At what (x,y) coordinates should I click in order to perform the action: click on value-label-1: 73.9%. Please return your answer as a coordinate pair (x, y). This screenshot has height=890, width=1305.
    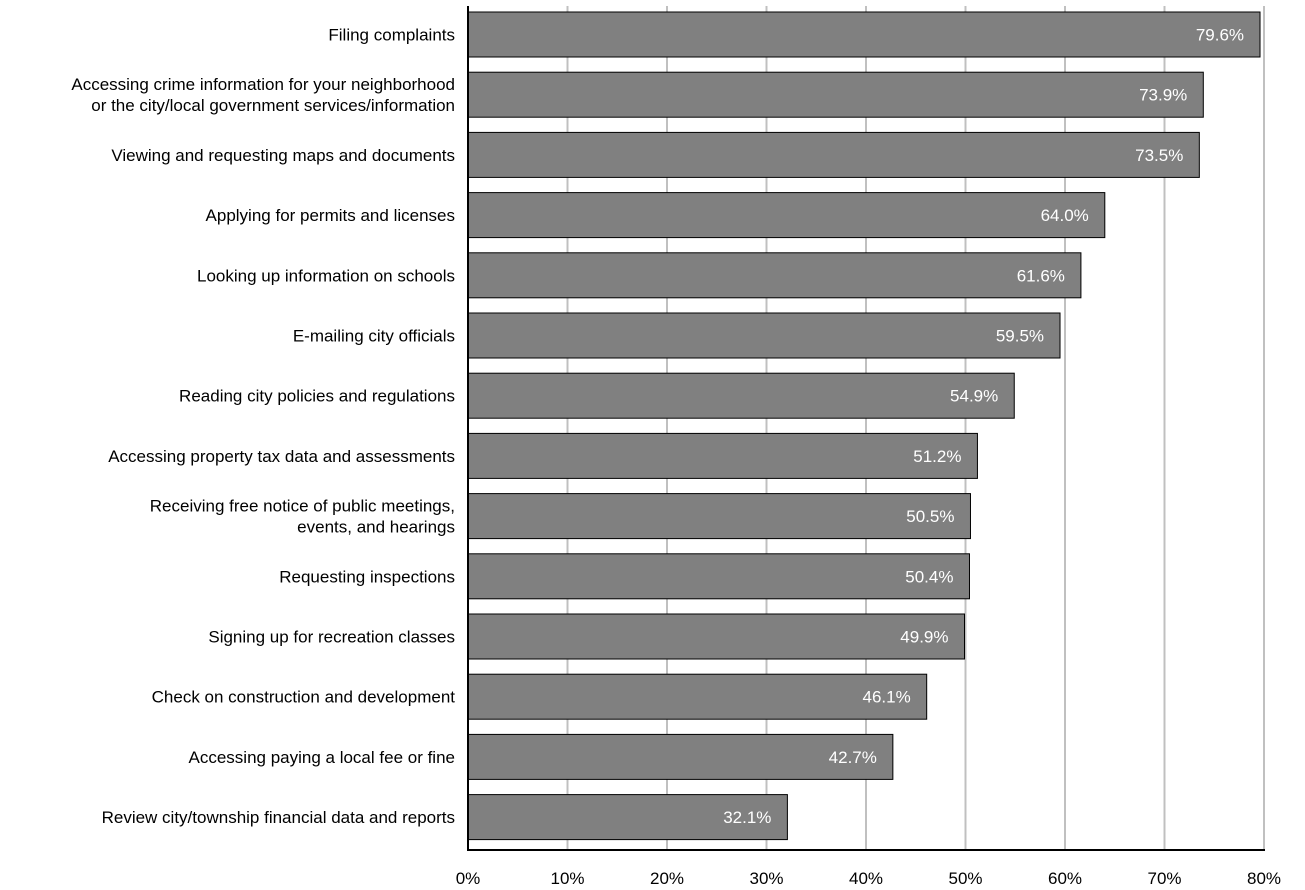
    Looking at the image, I should click on (1163, 95).